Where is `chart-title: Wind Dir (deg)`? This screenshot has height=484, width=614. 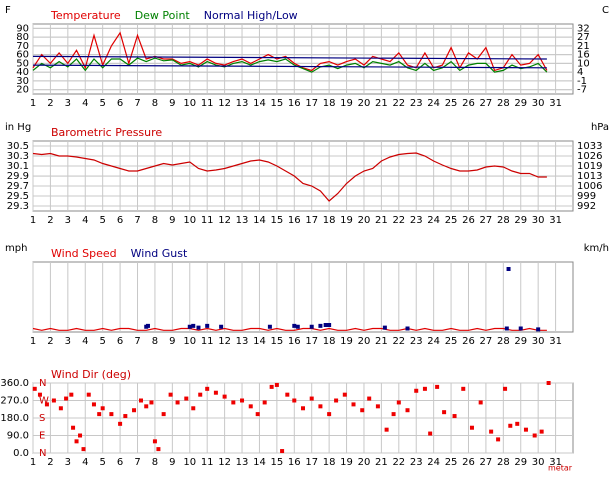
chart-title: Wind Dir (deg) is located at coordinates (91, 374).